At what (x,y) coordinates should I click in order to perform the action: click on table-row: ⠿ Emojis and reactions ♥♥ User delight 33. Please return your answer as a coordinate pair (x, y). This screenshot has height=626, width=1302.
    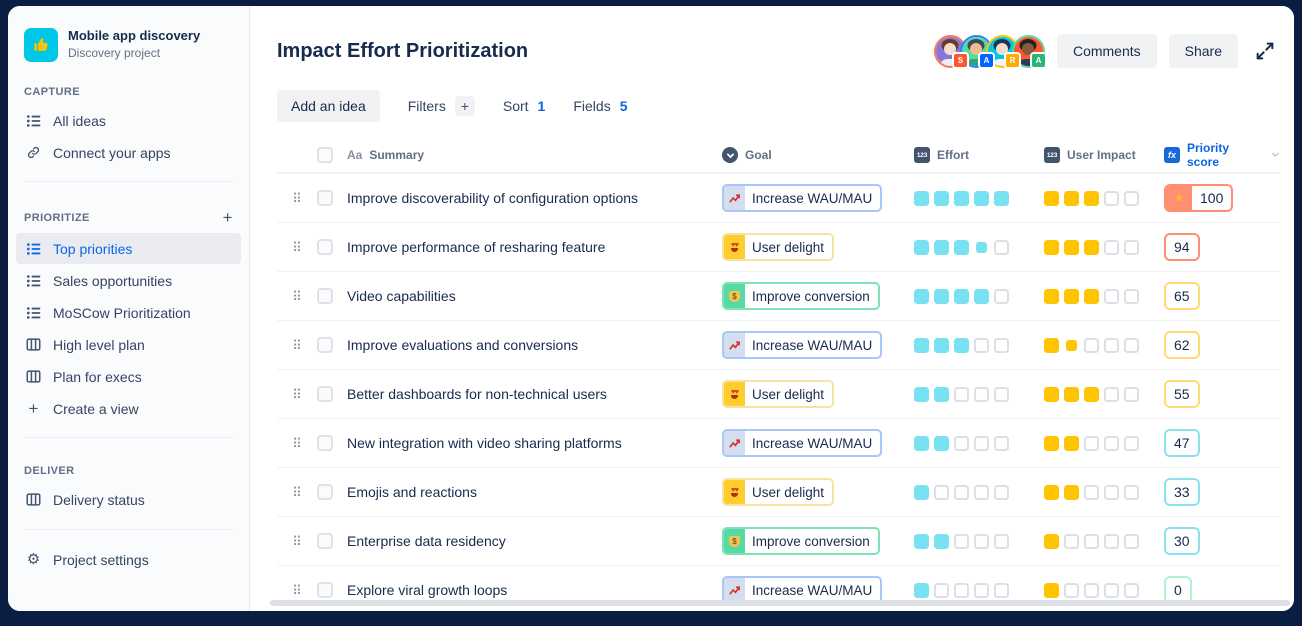
    Looking at the image, I should click on (778, 492).